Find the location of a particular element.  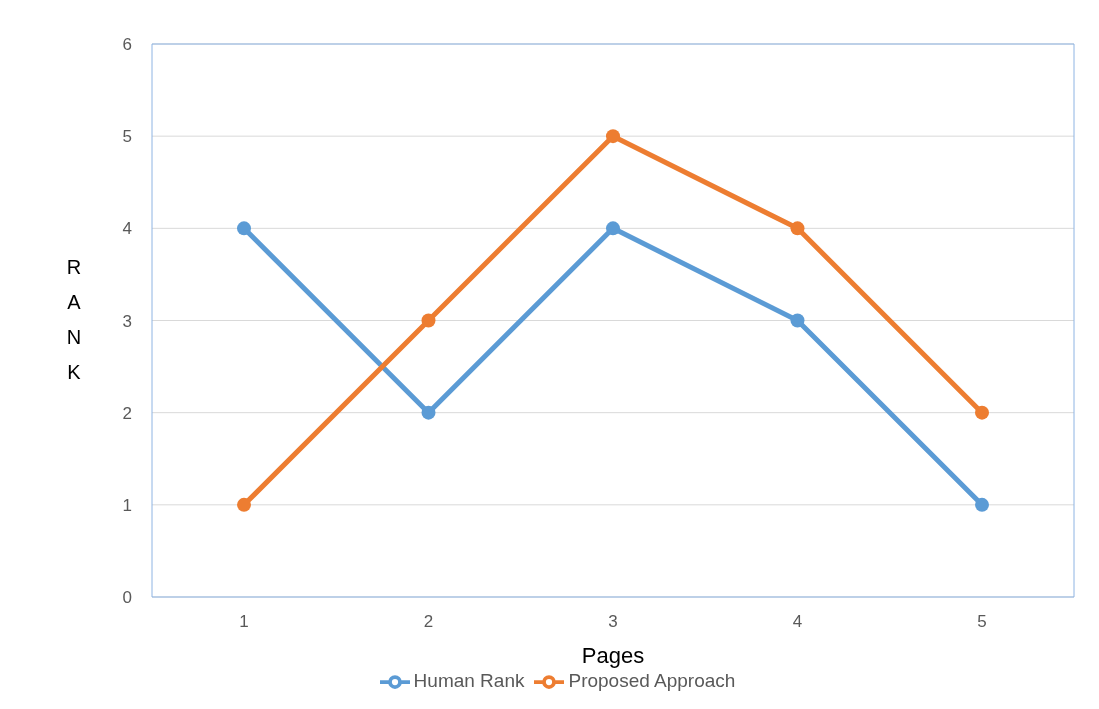

x-tick-label: 3 is located at coordinates (613, 622).